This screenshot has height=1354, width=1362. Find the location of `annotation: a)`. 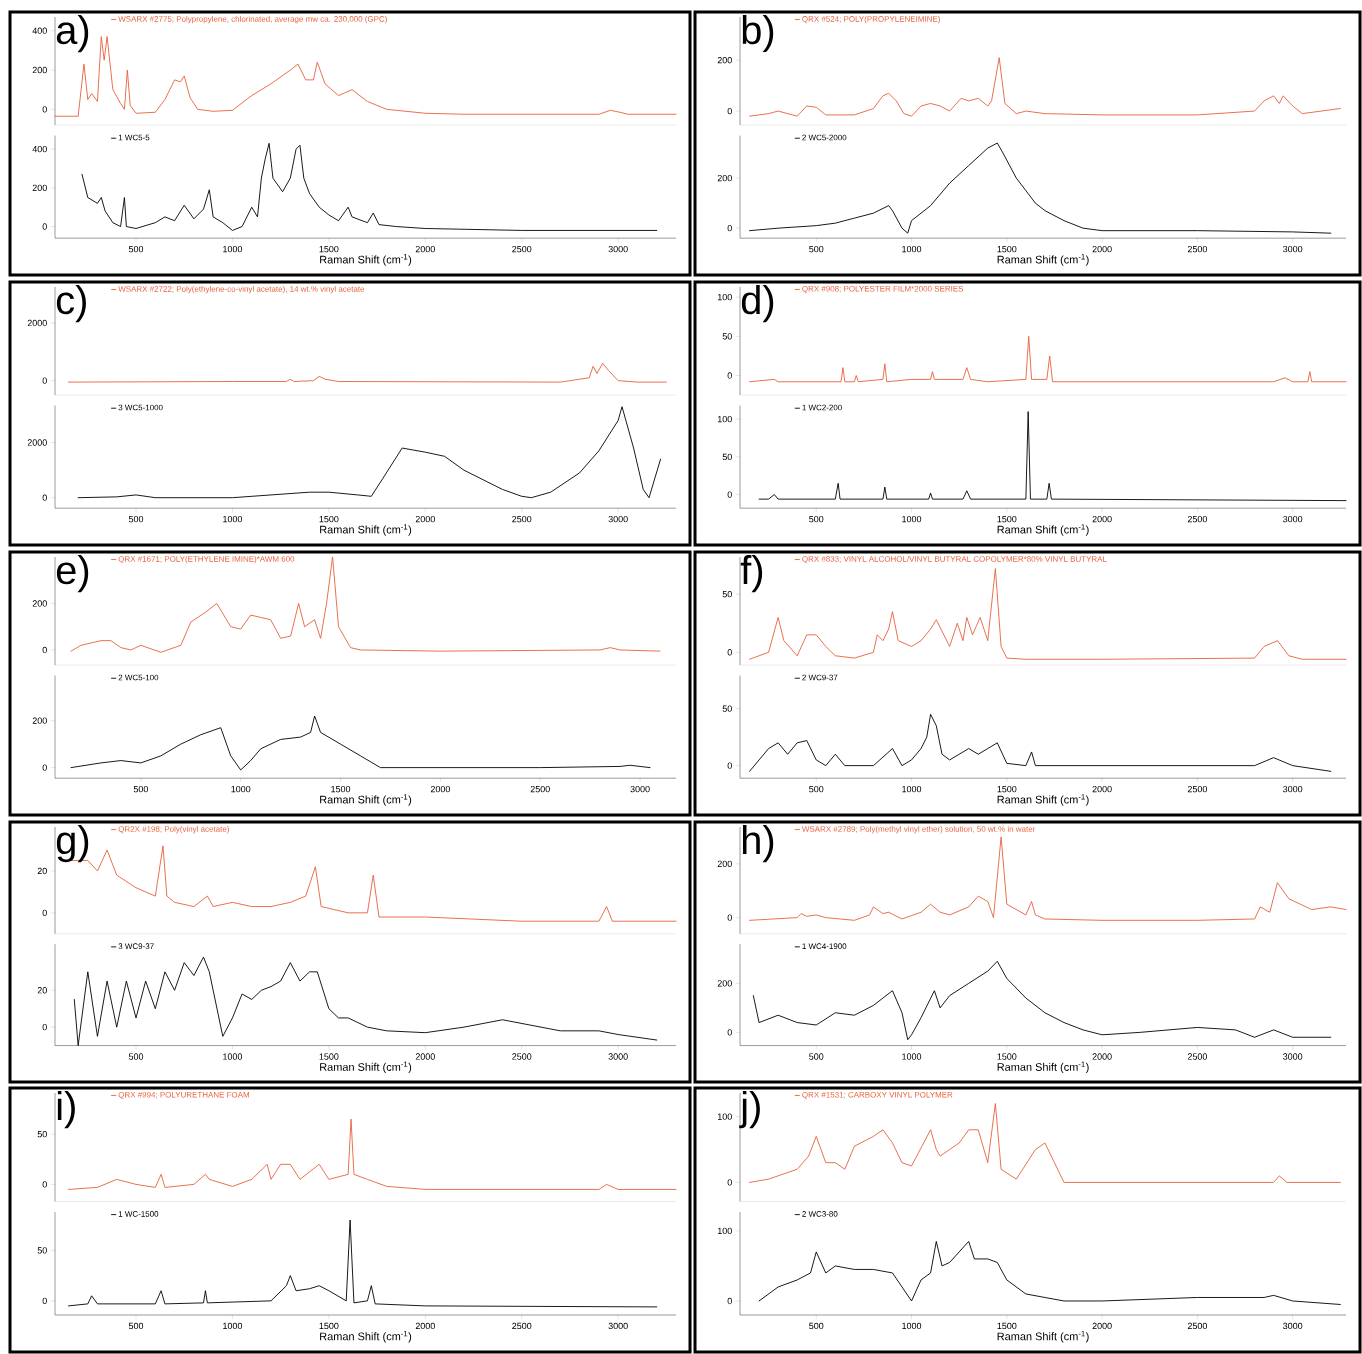

annotation: a) is located at coordinates (72, 34).